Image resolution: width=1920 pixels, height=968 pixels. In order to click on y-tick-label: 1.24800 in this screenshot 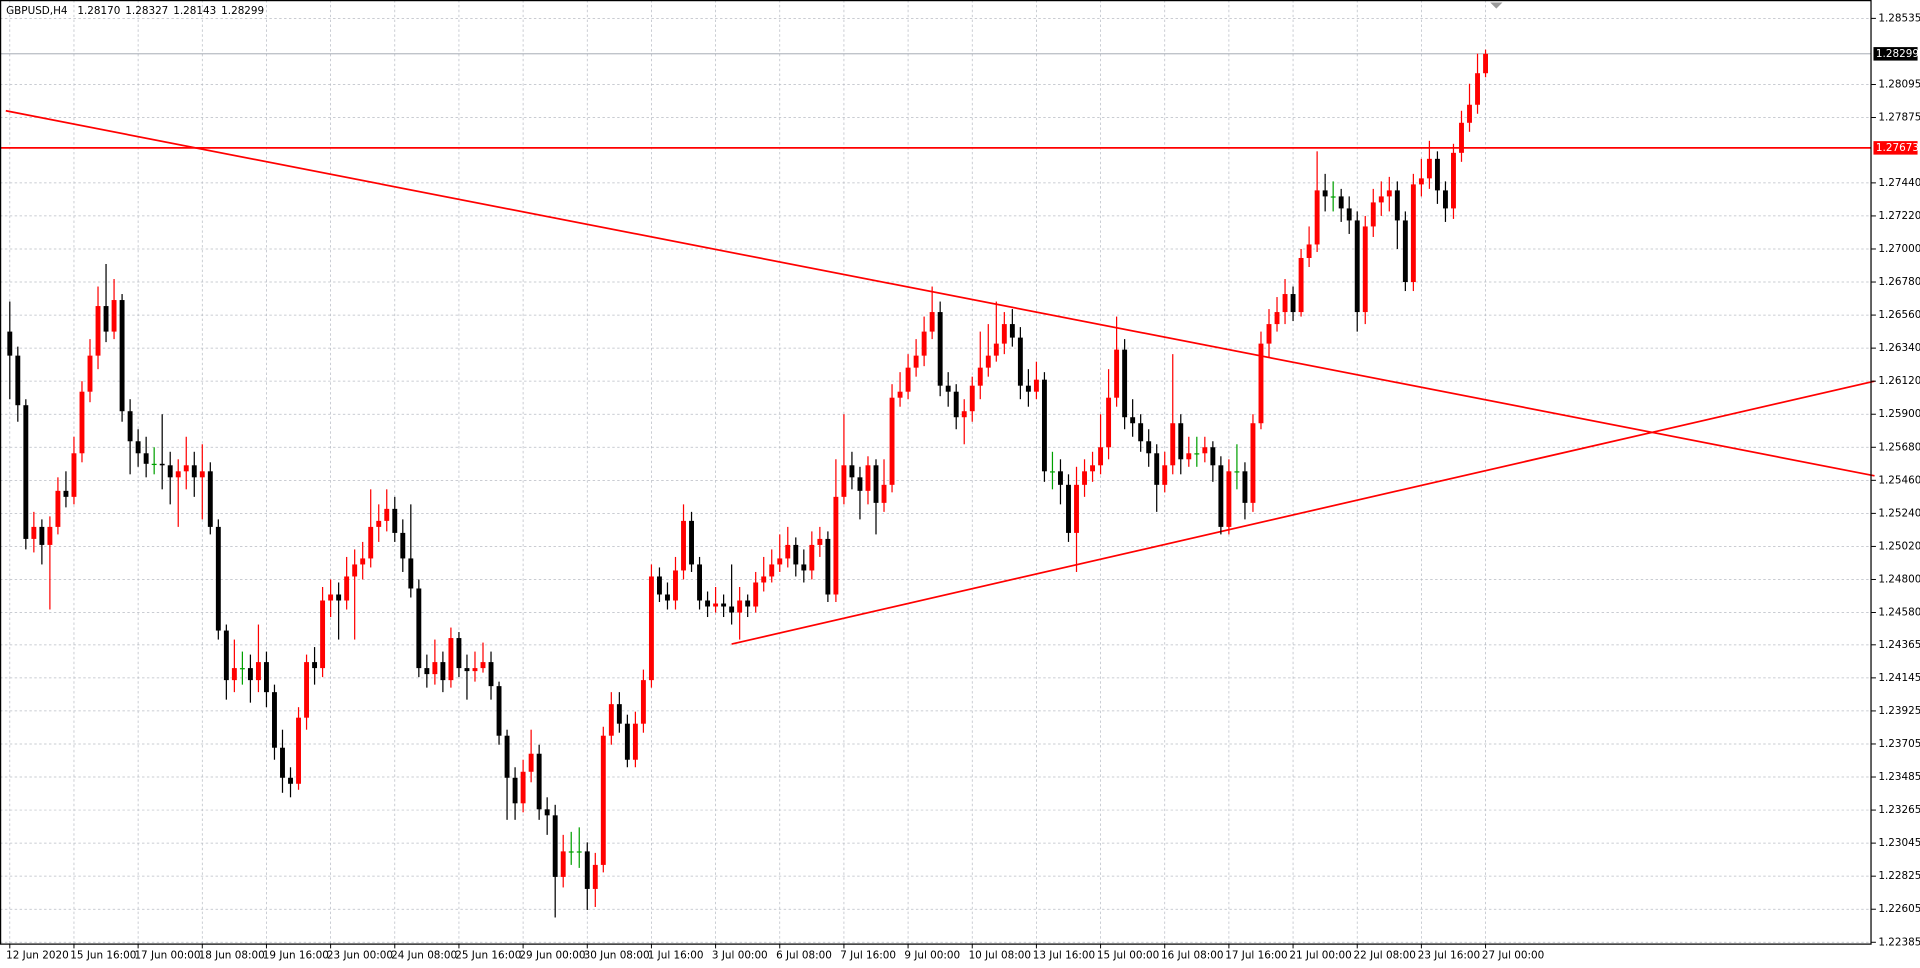, I will do `click(1899, 579)`.